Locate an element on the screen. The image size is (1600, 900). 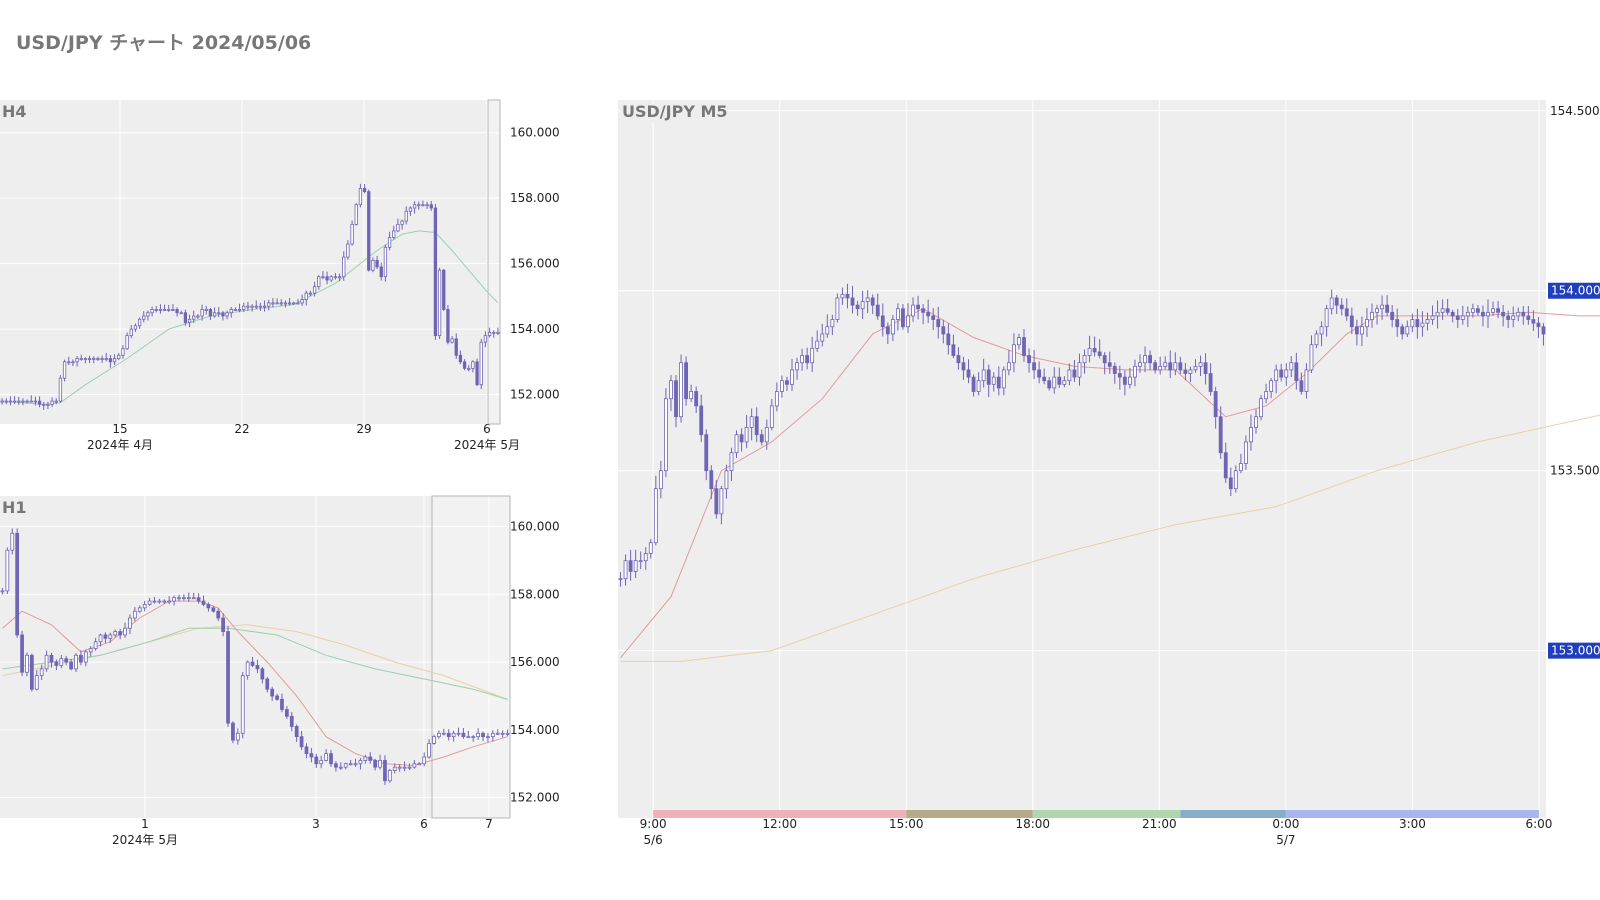
h1-y-tick-label: 154.000 is located at coordinates (535, 730).